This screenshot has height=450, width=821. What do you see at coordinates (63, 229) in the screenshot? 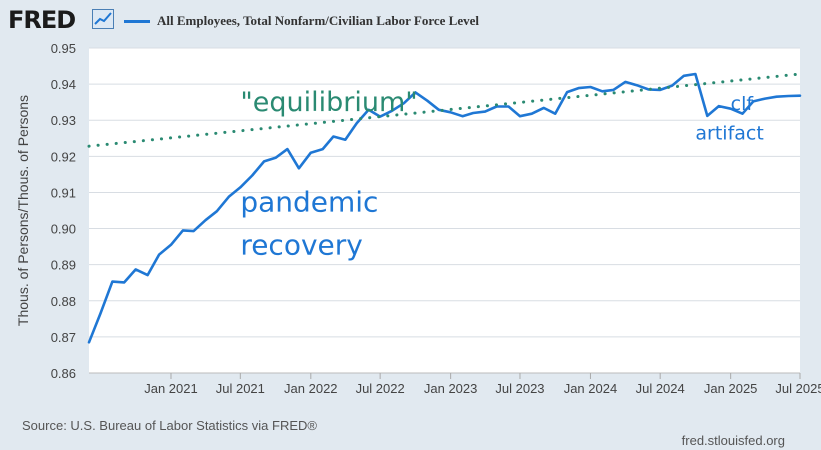
I see `y-tick-label: 0.90` at bounding box center [63, 229].